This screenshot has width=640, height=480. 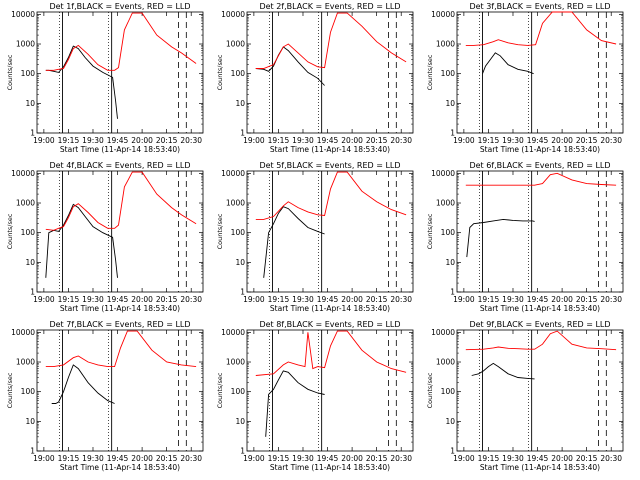 I want to click on panel-title: Det 8f,BLACK = Events, RED = LLD, so click(x=329, y=324).